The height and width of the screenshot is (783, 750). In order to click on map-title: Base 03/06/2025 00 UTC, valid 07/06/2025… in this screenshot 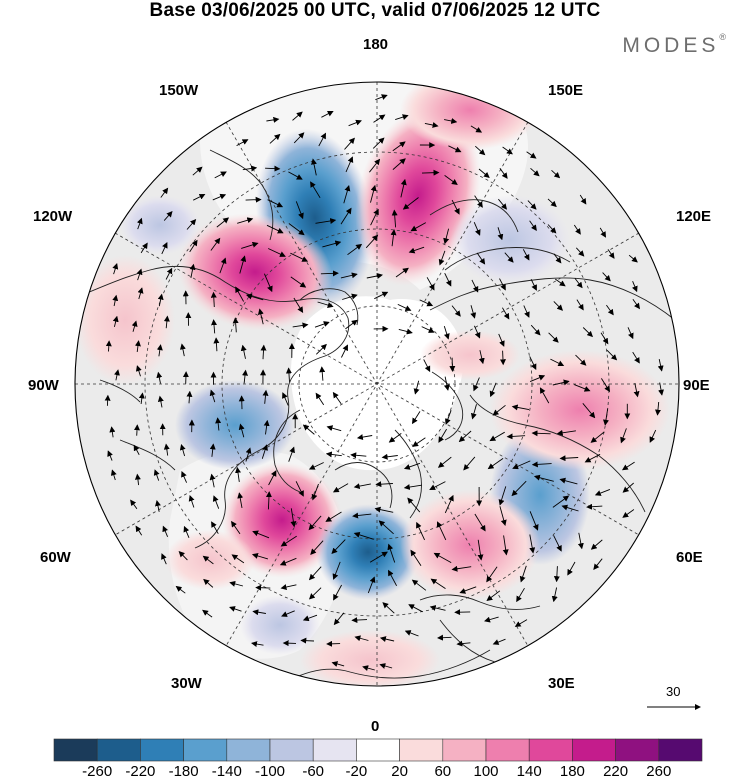, I will do `click(375, 10)`.